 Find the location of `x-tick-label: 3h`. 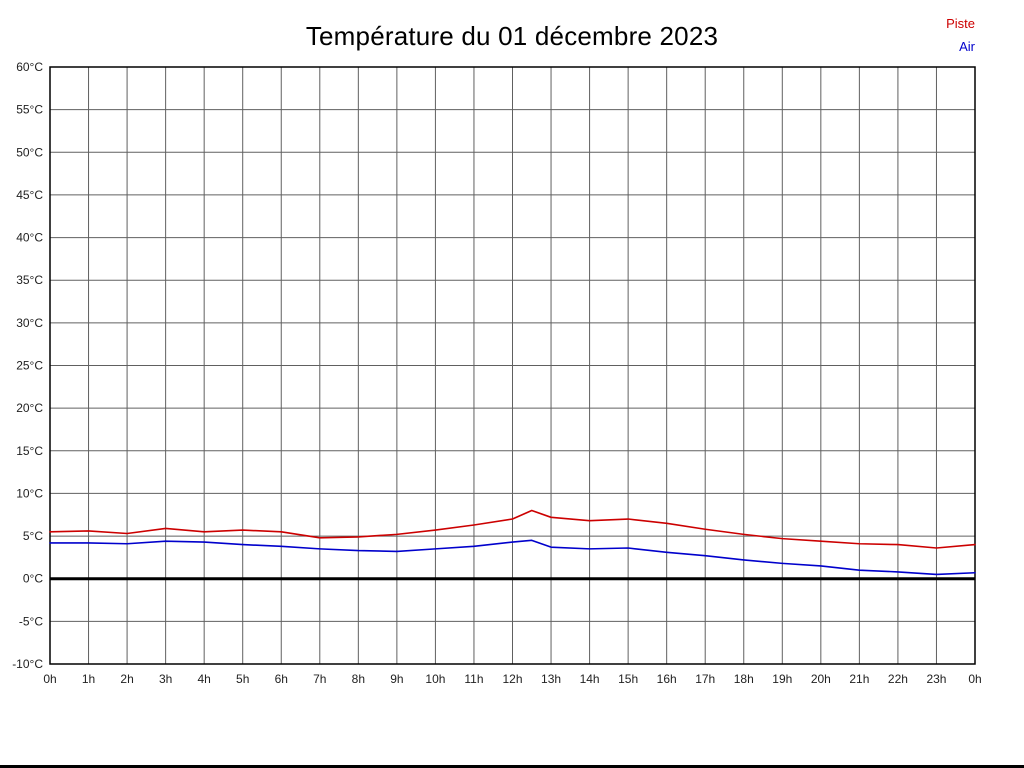

x-tick-label: 3h is located at coordinates (165, 679).